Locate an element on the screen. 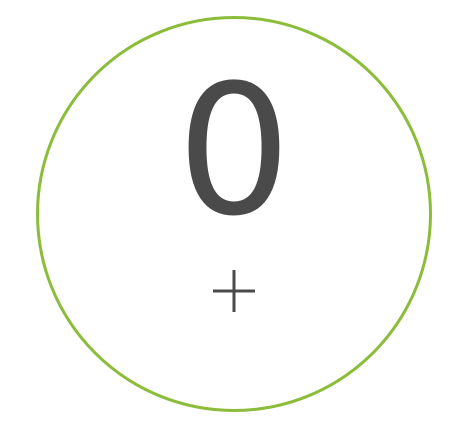 This screenshot has width=468, height=428. count-value: 0 is located at coordinates (234, 151).